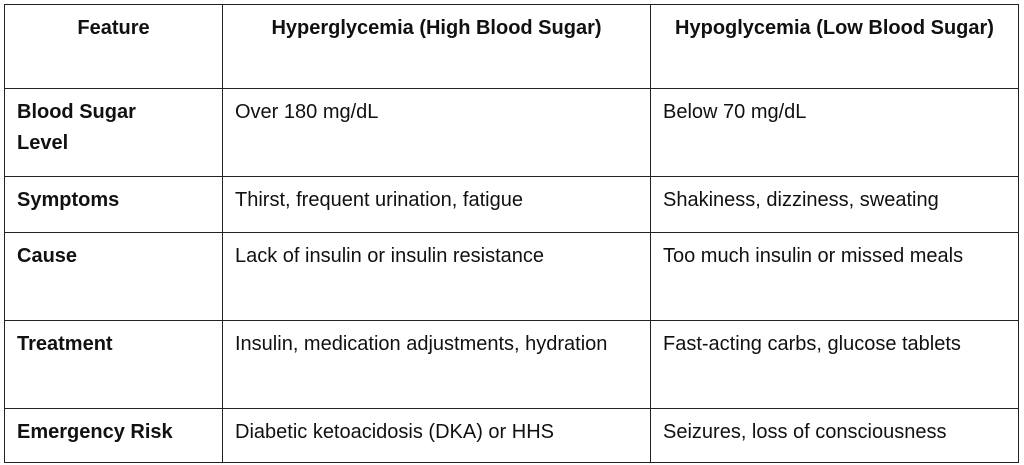 The width and height of the screenshot is (1024, 465). What do you see at coordinates (801, 200) in the screenshot?
I see `cell-text: Shakiness, dizziness, sweating` at bounding box center [801, 200].